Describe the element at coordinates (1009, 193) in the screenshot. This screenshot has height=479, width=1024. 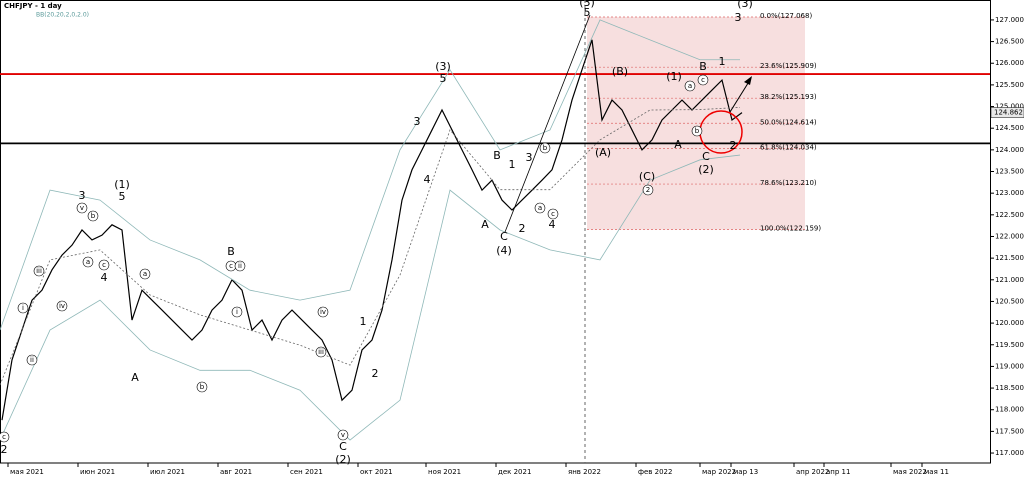
I see `y-tick-label: 123.000` at that location.